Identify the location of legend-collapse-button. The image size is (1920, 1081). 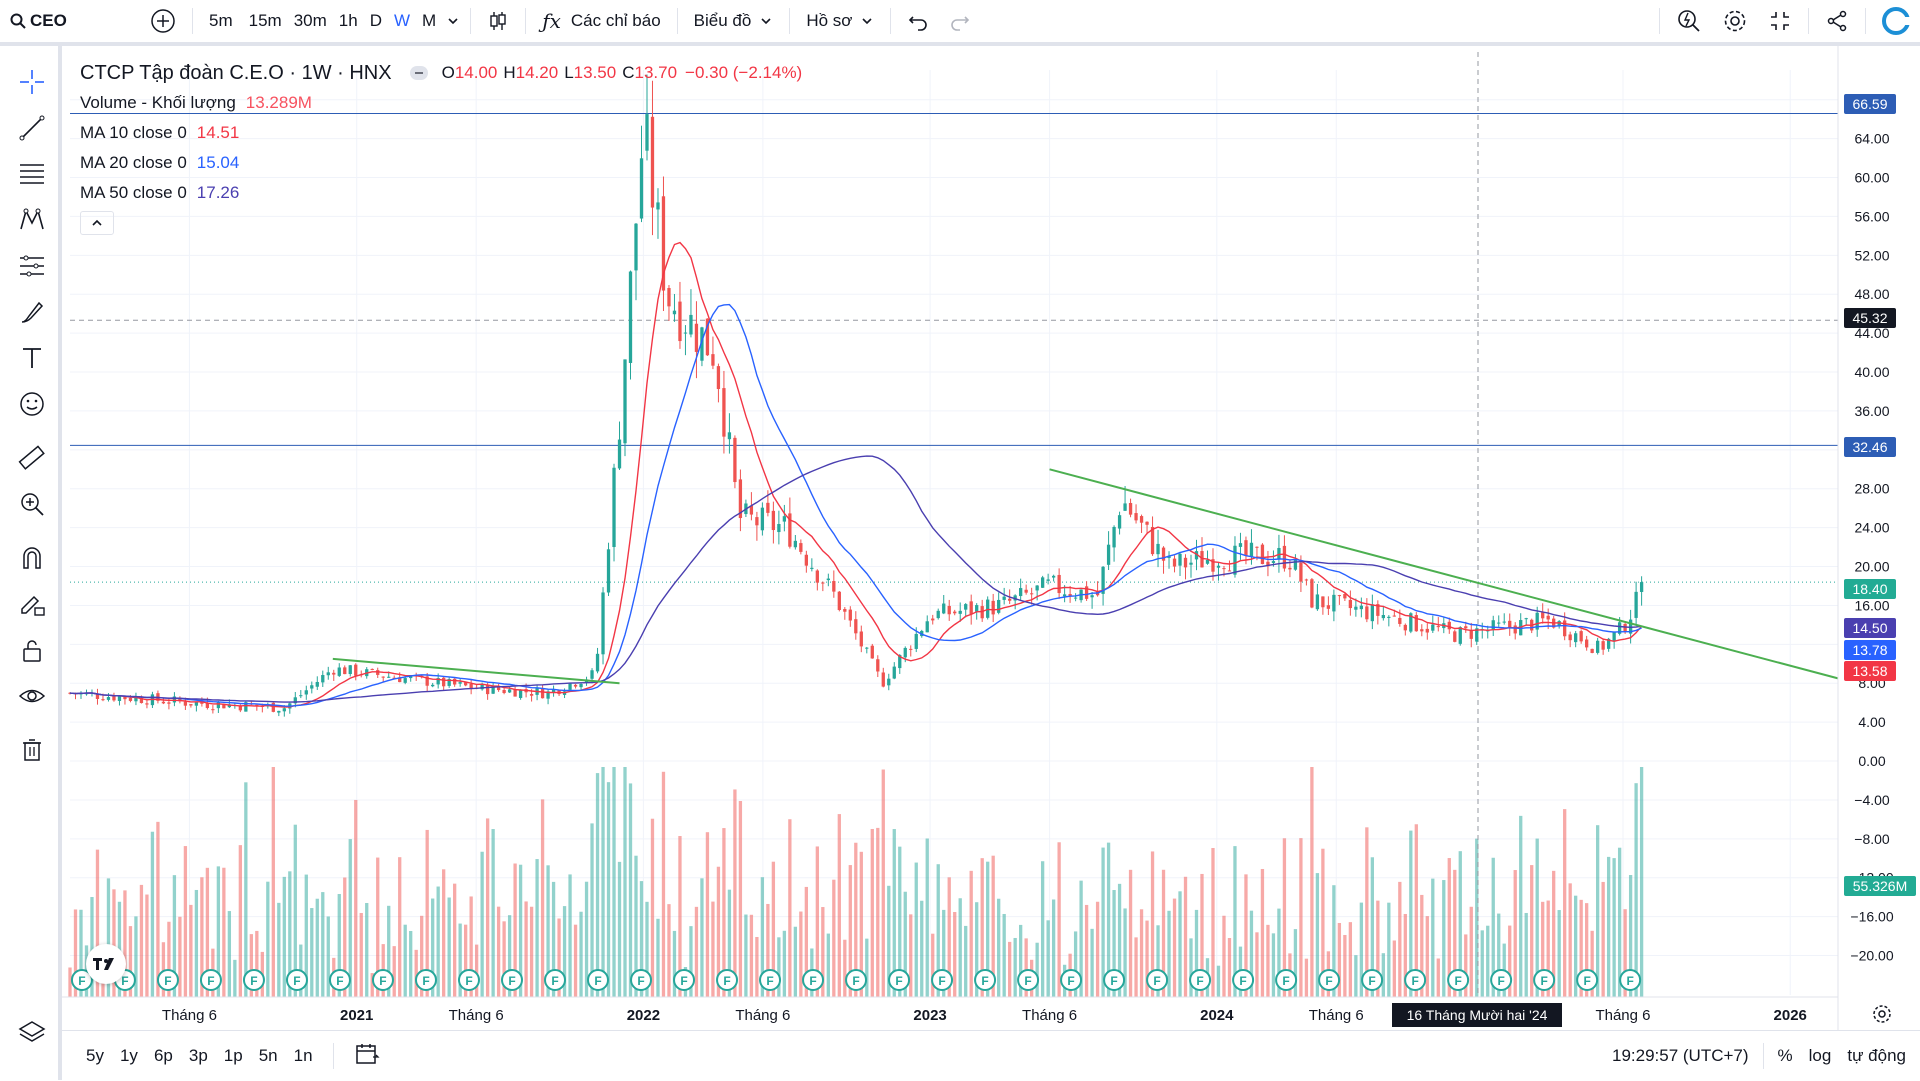
(97, 223).